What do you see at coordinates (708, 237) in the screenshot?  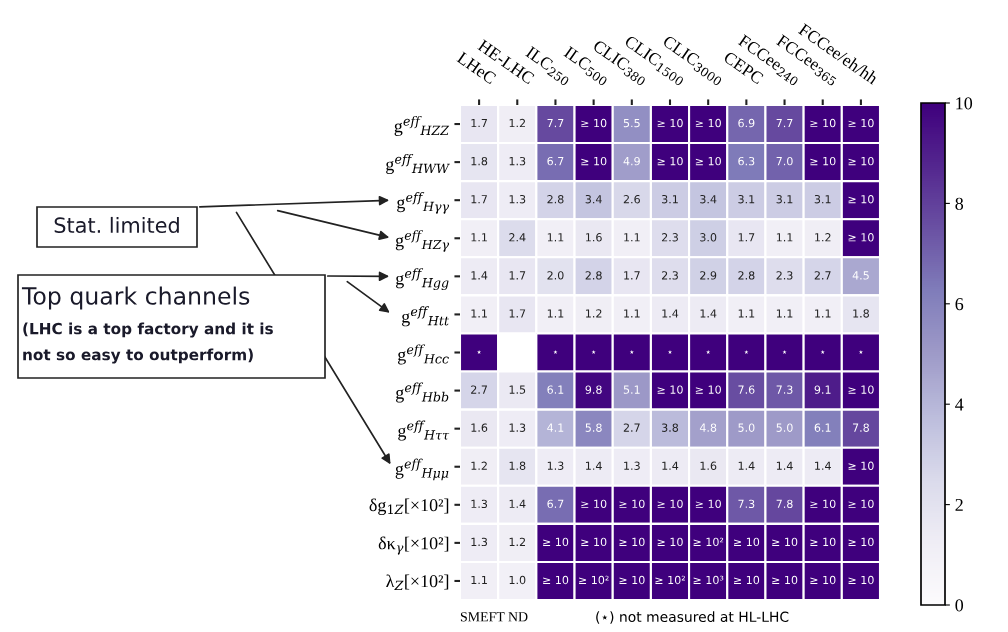 I see `data-label: 3.0` at bounding box center [708, 237].